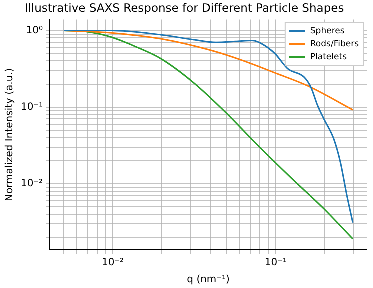  What do you see at coordinates (184, 7) in the screenshot?
I see `chart-title: Illustrative SAXS Response for Different Particle Shapes` at bounding box center [184, 7].